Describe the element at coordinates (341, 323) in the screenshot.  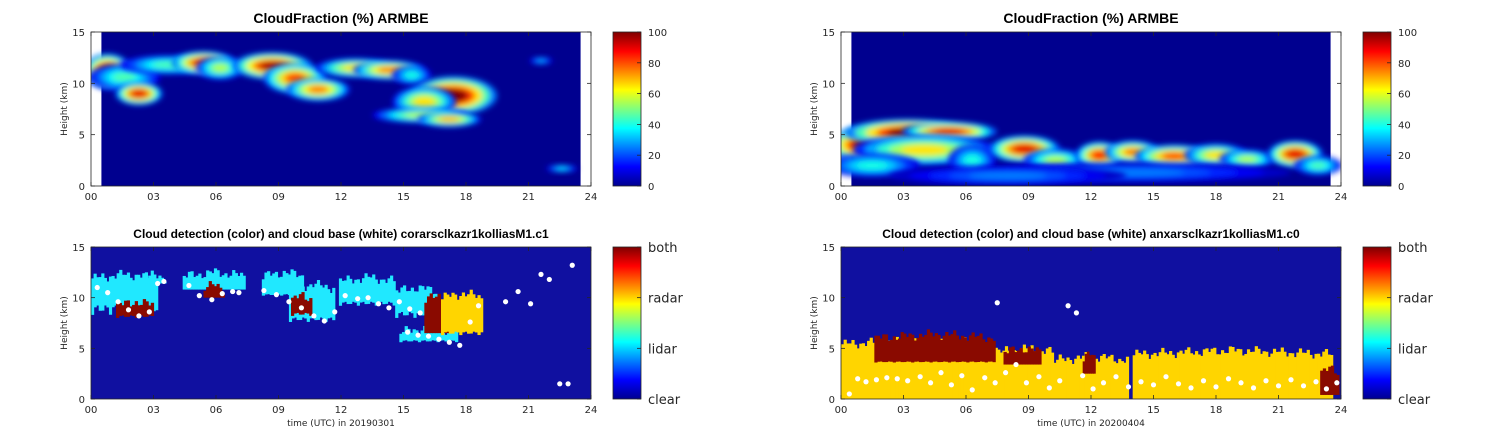
I see `plot-area` at that location.